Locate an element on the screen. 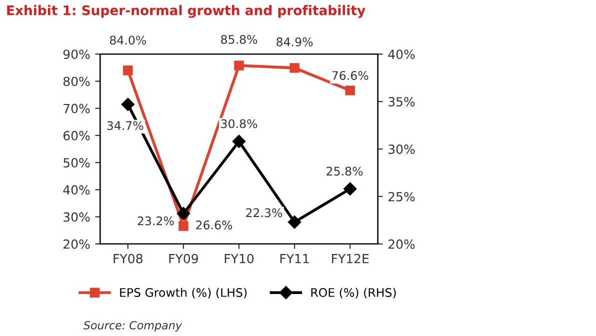 The width and height of the screenshot is (596, 336). data-label: 34.7% is located at coordinates (125, 125).